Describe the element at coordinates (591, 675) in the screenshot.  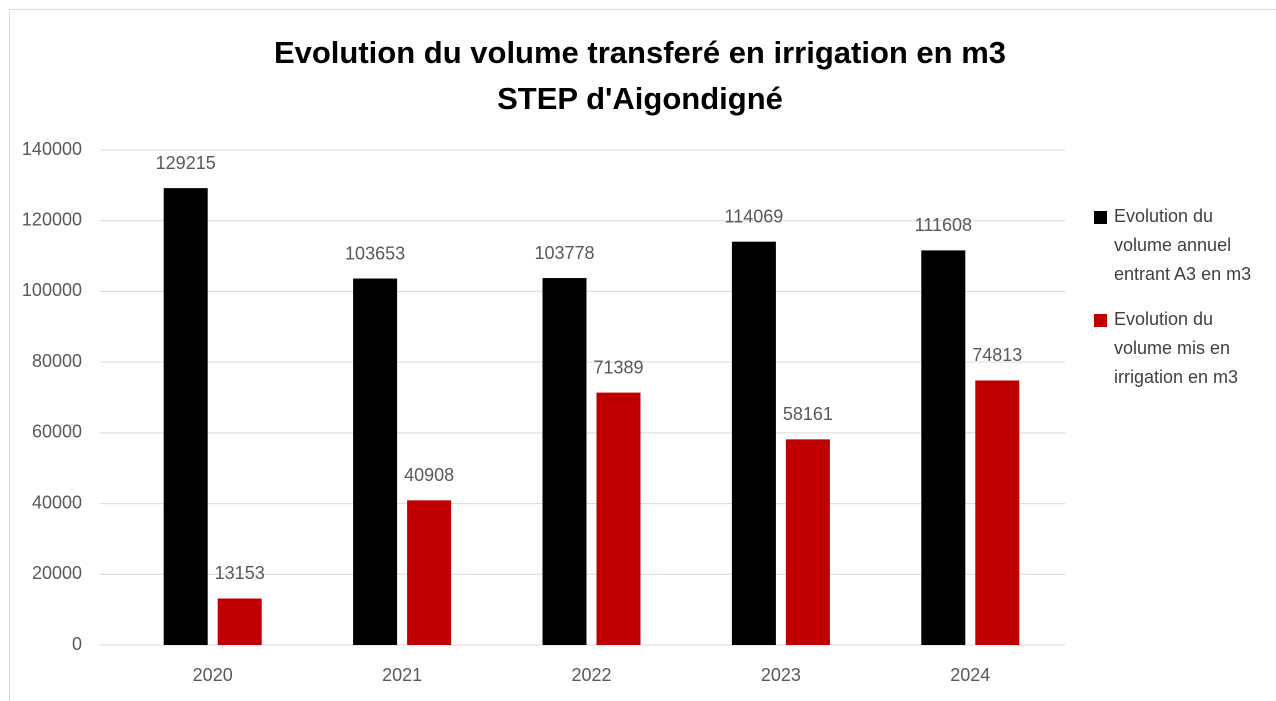
I see `x-tick-label: 2022` at that location.